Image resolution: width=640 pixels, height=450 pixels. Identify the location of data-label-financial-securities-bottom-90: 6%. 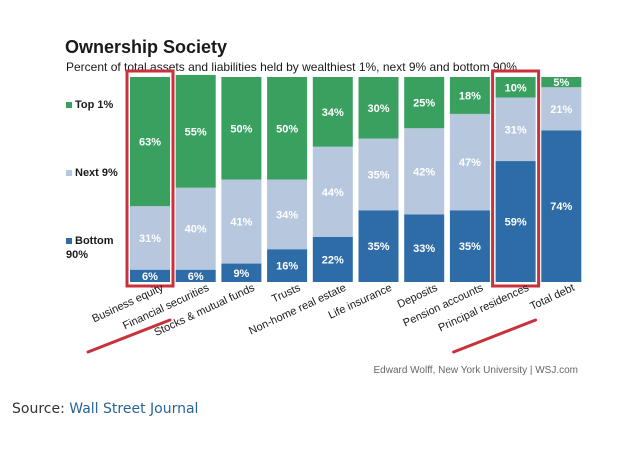
(196, 277).